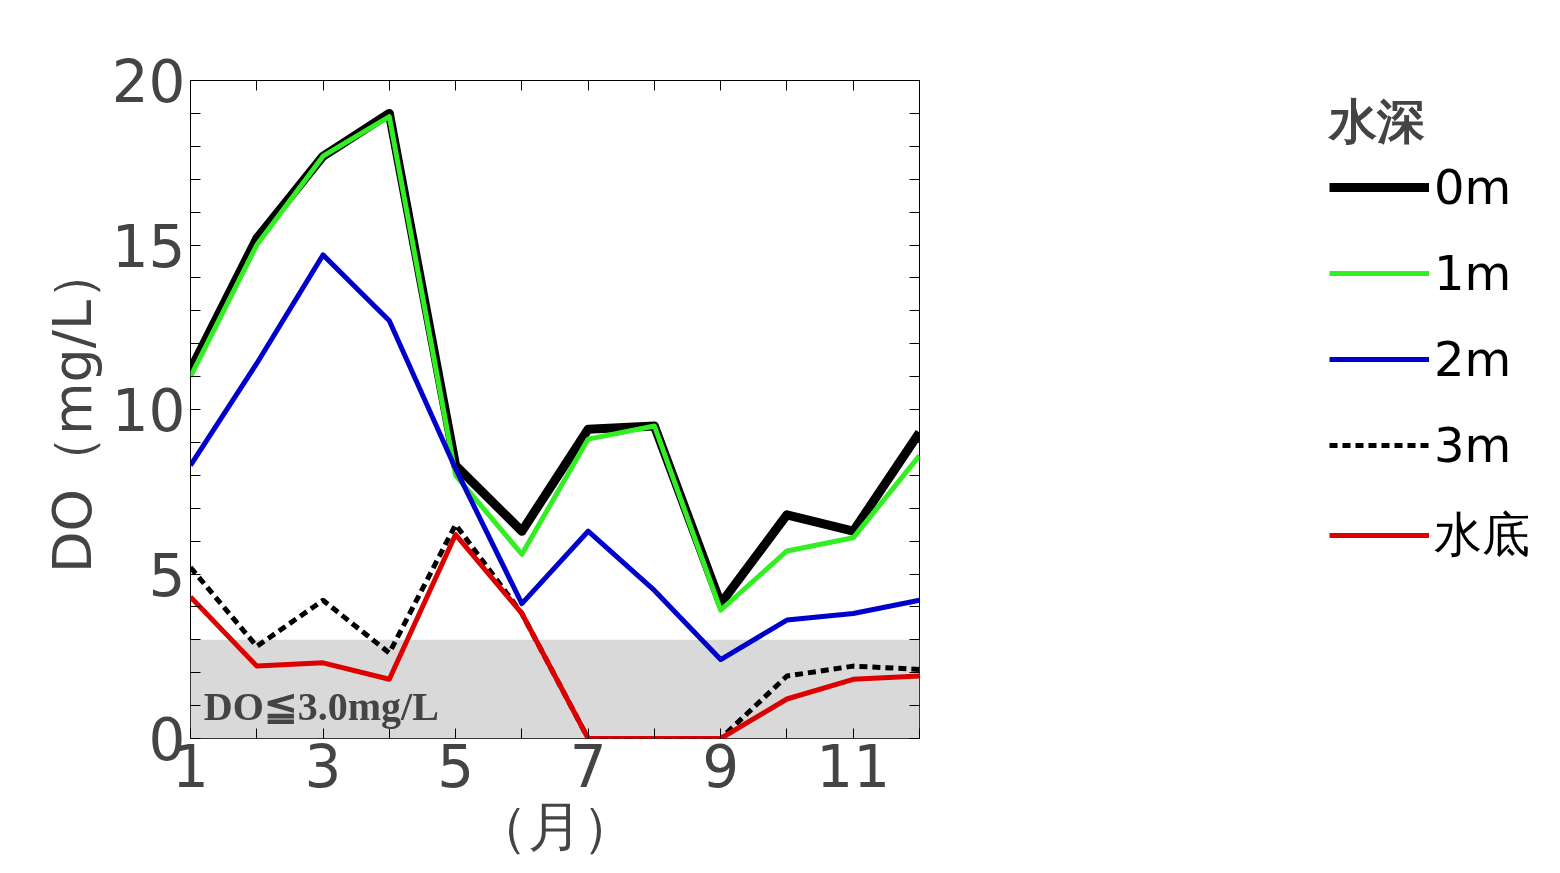 This screenshot has width=1560, height=873. What do you see at coordinates (148, 246) in the screenshot?
I see `y-tick-label: 15` at bounding box center [148, 246].